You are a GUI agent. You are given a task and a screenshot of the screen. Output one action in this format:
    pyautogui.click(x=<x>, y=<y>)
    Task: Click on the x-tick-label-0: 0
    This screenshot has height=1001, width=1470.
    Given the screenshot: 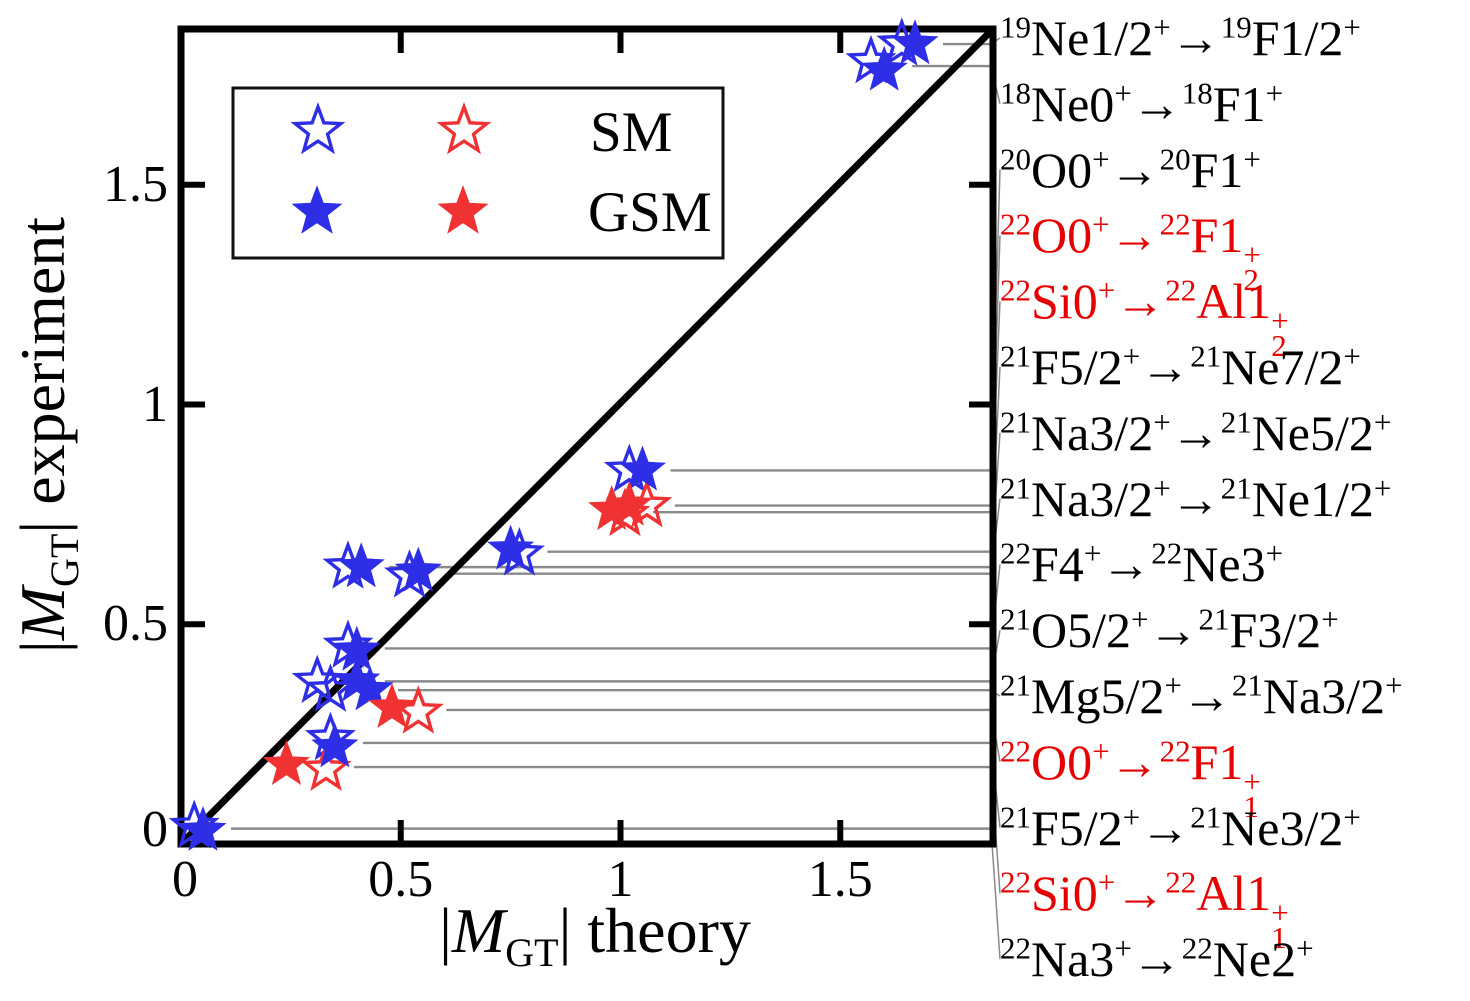 What is the action you would take?
    pyautogui.click(x=185, y=879)
    